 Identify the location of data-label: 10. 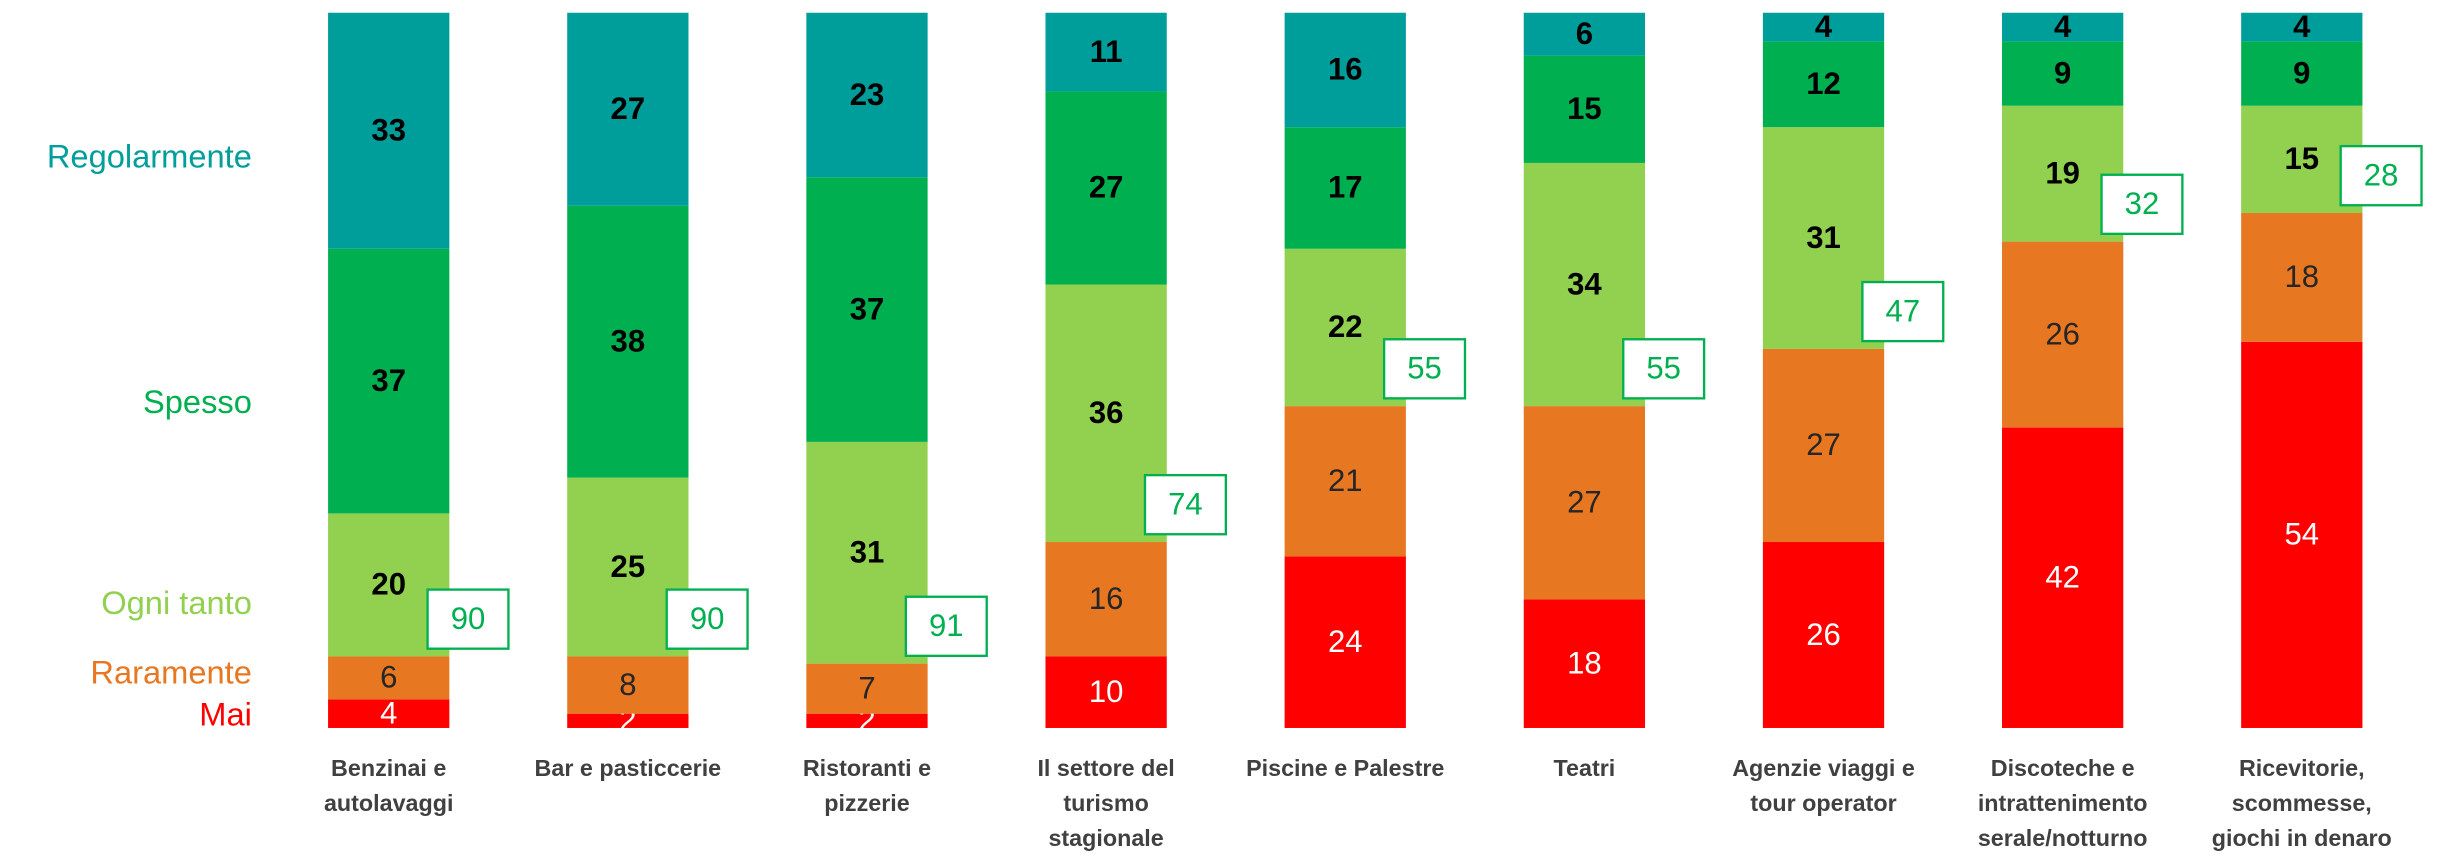
(1106, 691).